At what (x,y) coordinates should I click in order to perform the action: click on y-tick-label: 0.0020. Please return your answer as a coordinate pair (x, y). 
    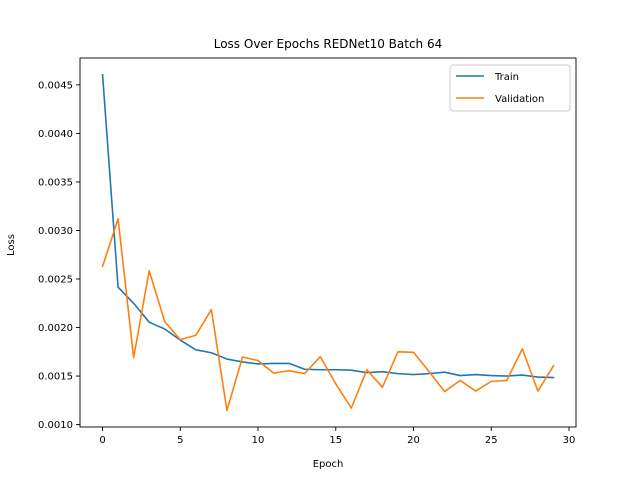
    Looking at the image, I should click on (55, 328).